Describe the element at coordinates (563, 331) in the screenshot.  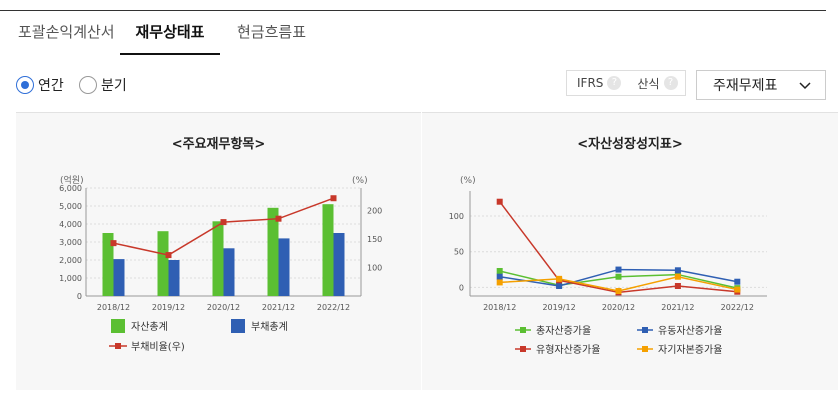
I see `legend-label: 총자산증가율` at that location.